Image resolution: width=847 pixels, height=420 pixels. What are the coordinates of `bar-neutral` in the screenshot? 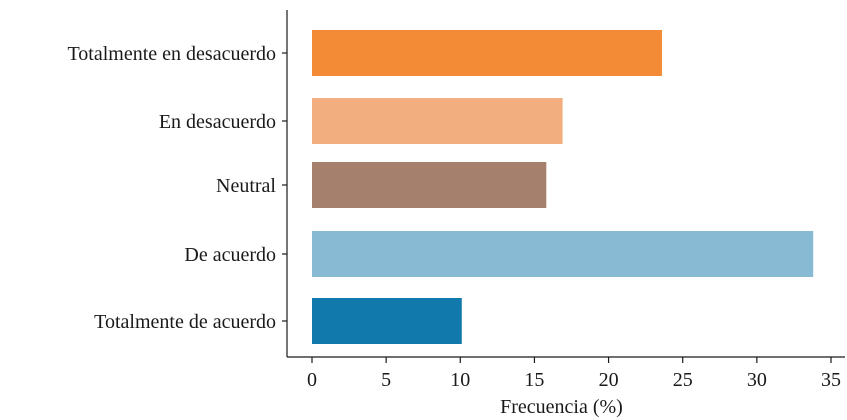 It's located at (429, 185).